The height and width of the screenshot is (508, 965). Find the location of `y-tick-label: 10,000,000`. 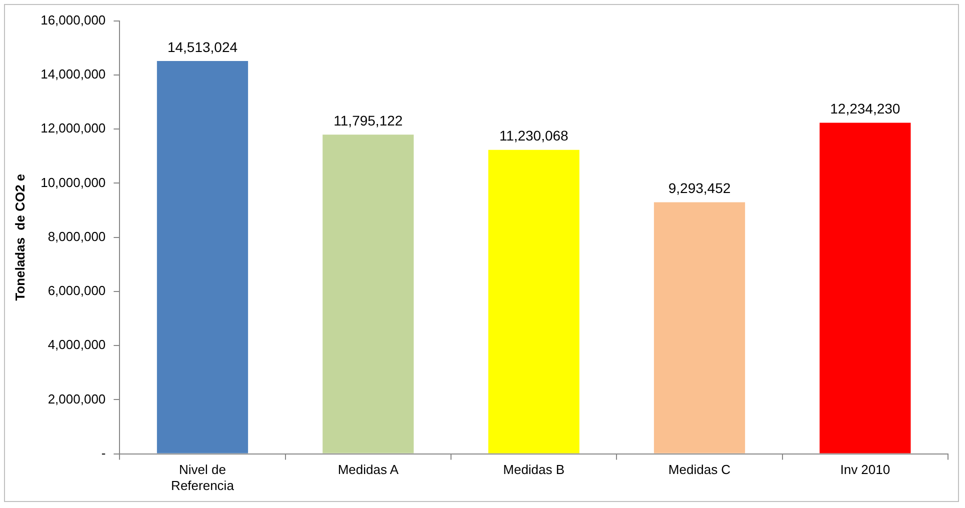

y-tick-label: 10,000,000 is located at coordinates (73, 182).